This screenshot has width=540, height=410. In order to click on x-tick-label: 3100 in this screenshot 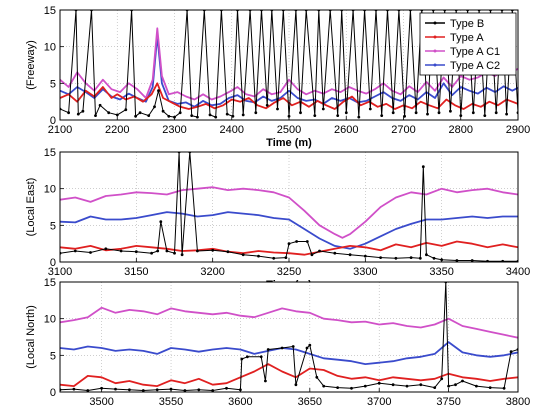, I will do `click(60, 272)`.